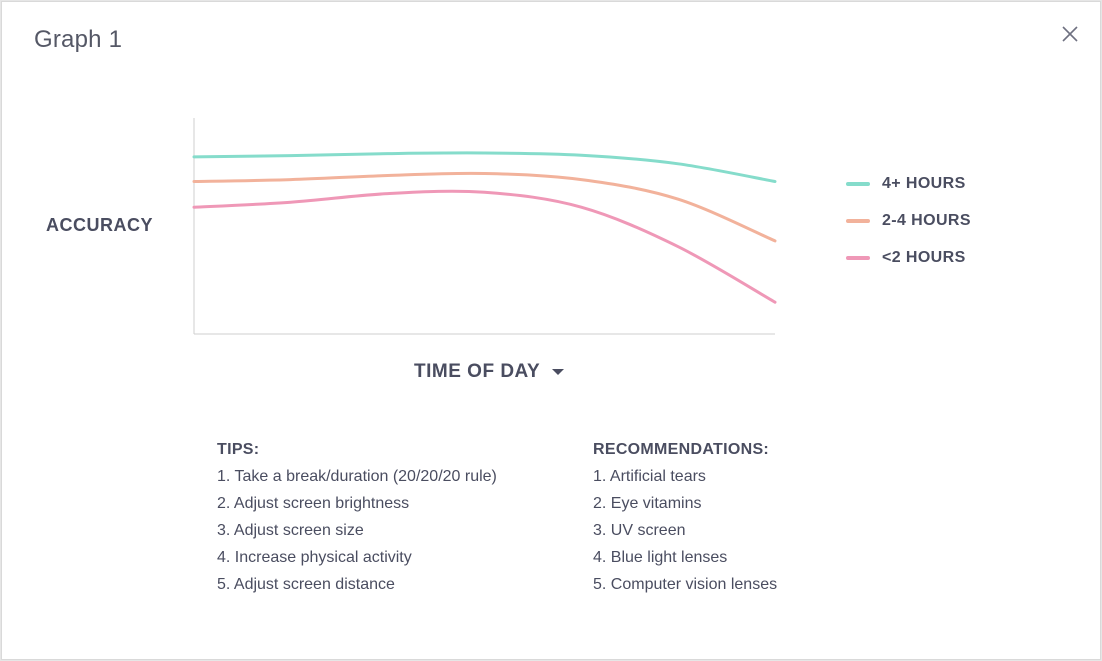  I want to click on legend-label: 4+ HOURS, so click(924, 183).